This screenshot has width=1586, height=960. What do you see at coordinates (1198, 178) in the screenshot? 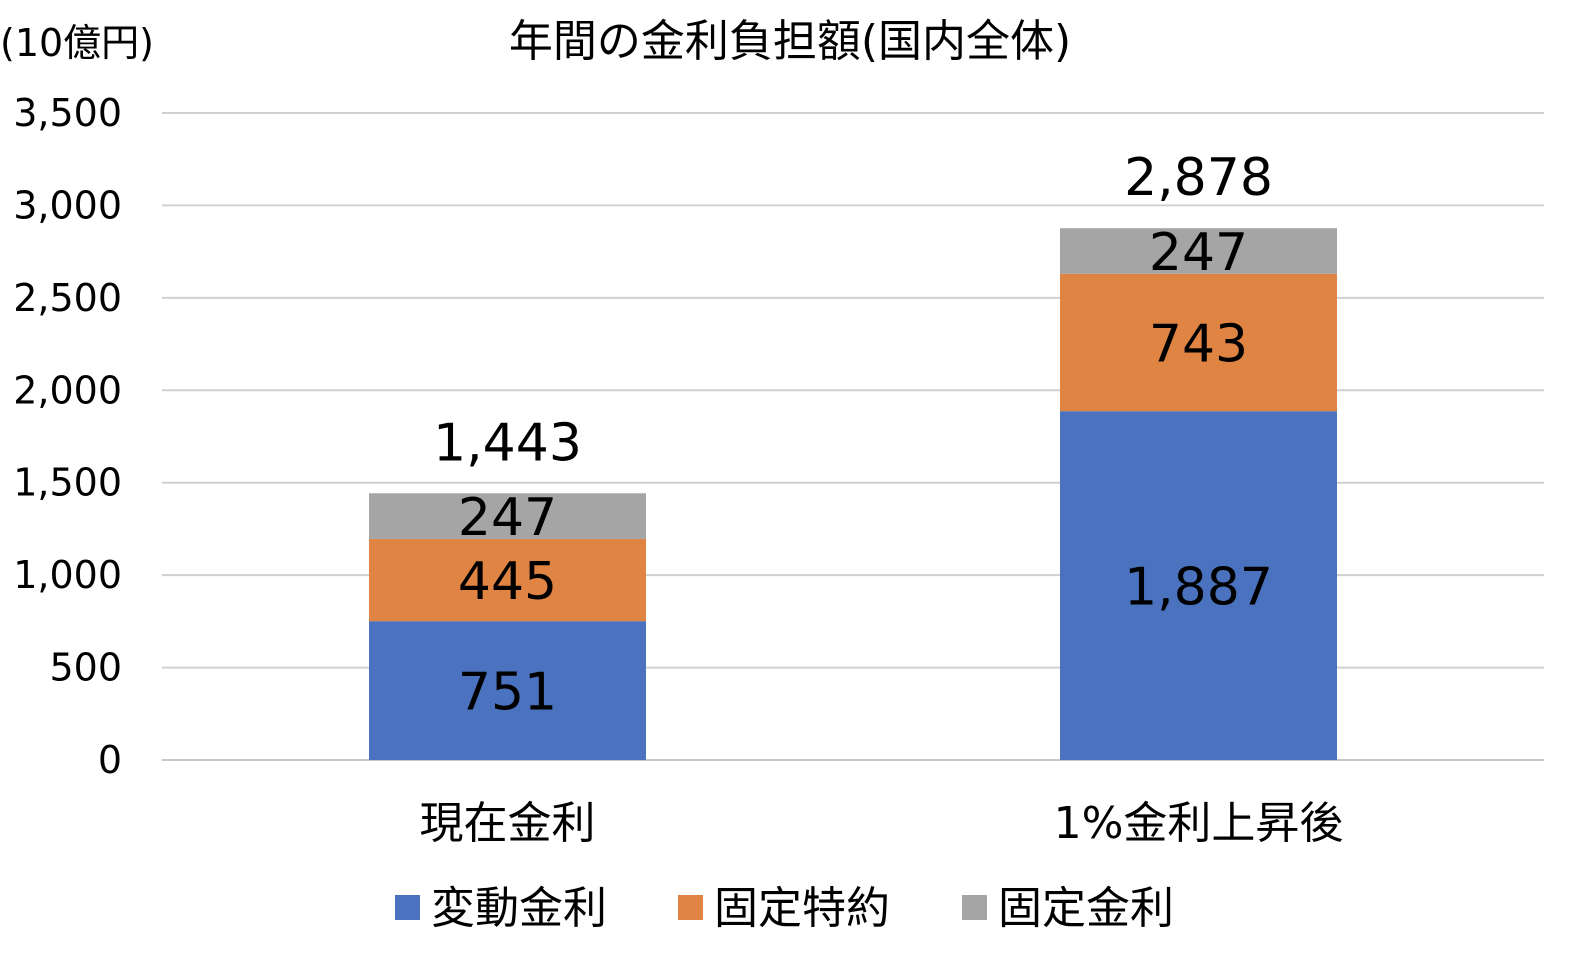
I see `total-value-label: 2,878` at bounding box center [1198, 178].